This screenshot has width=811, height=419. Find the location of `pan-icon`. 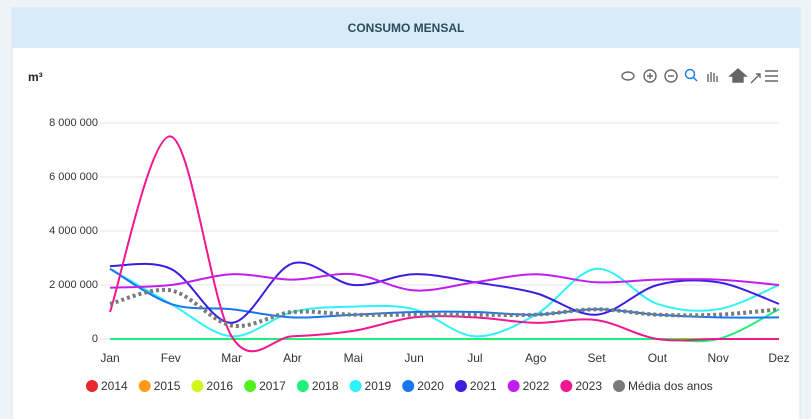

pan-icon is located at coordinates (712, 77).